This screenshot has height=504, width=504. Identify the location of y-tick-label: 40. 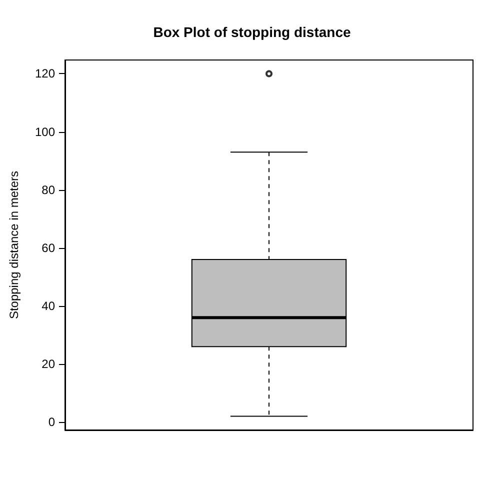
(49, 305).